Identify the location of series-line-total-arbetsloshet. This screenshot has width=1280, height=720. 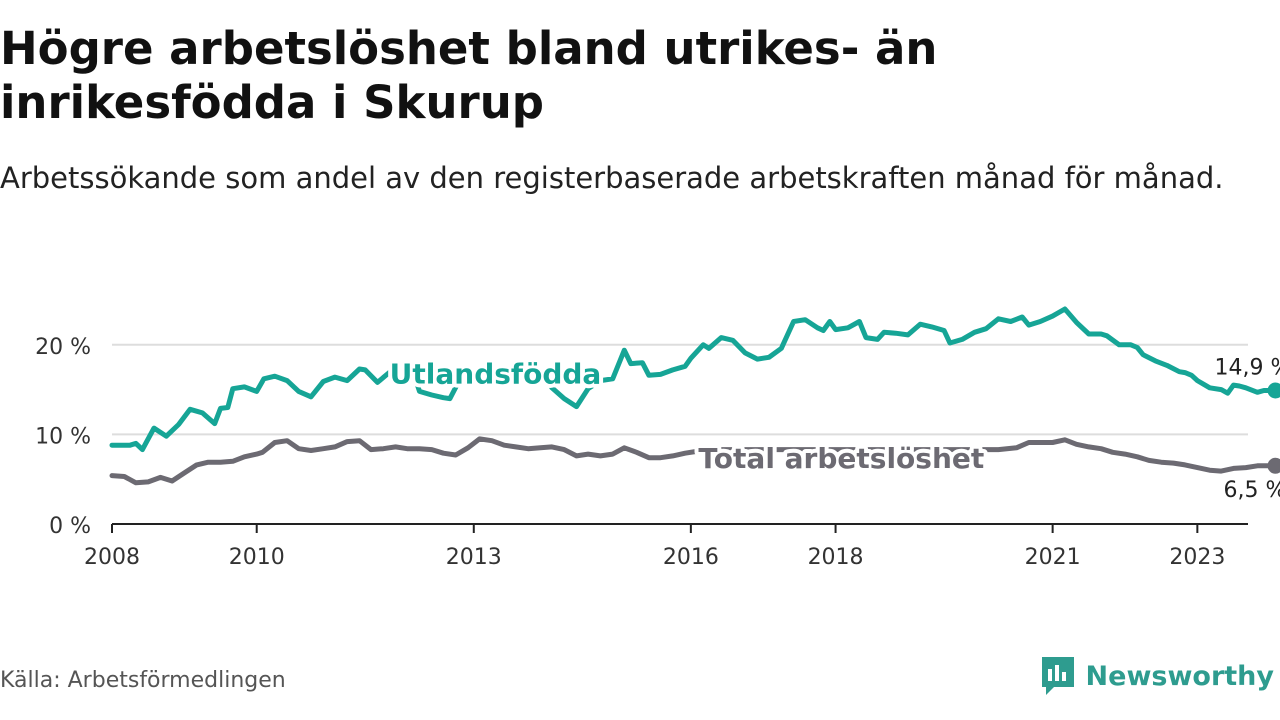
(693, 461).